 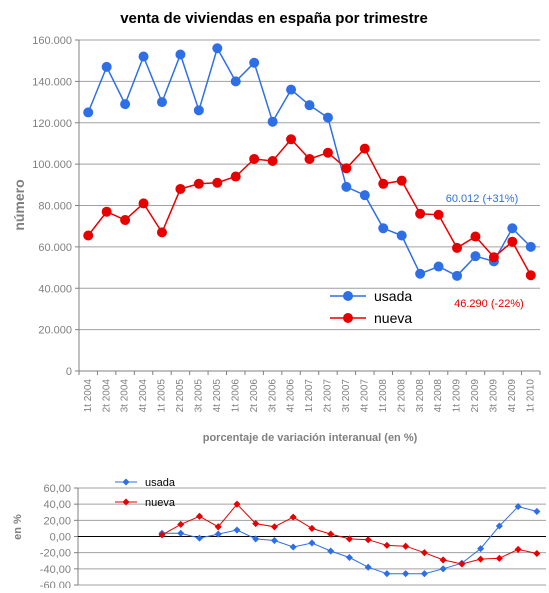 What do you see at coordinates (52, 82) in the screenshot?
I see `top-y-tick-label: 140.000` at bounding box center [52, 82].